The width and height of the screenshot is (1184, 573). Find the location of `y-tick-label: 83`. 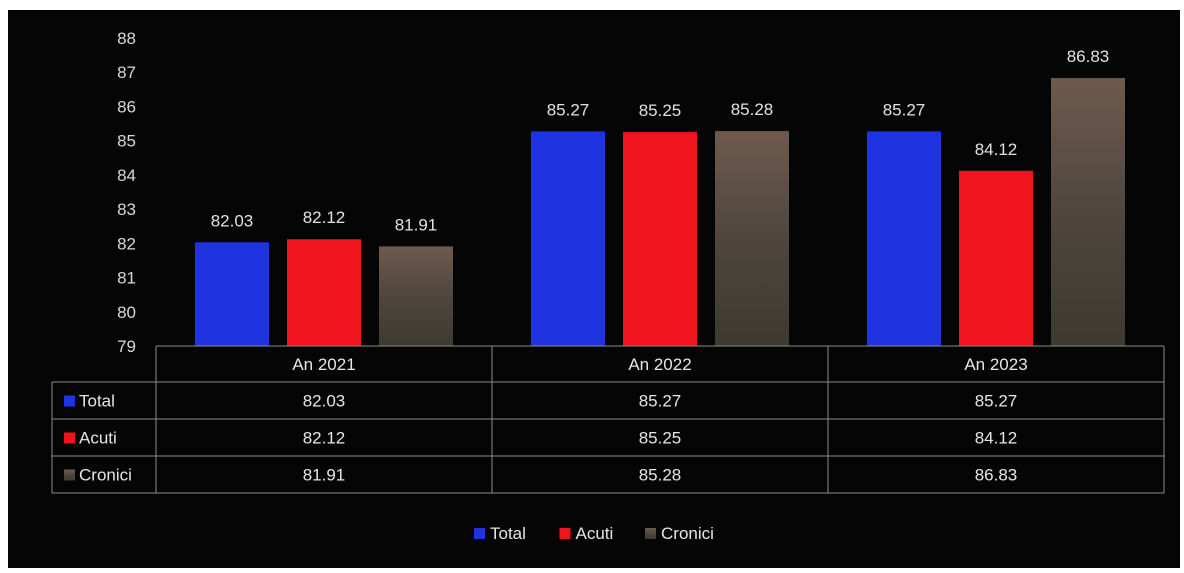

y-tick-label: 83 is located at coordinates (126, 209).